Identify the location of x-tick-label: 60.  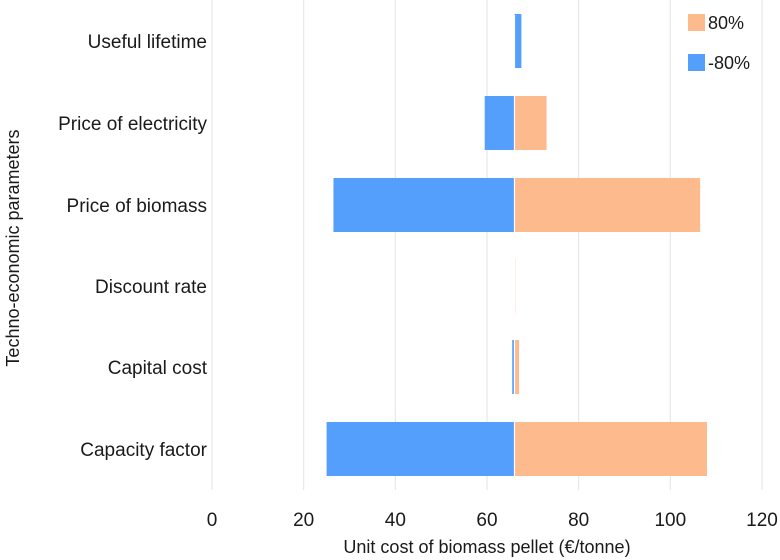
(486, 520).